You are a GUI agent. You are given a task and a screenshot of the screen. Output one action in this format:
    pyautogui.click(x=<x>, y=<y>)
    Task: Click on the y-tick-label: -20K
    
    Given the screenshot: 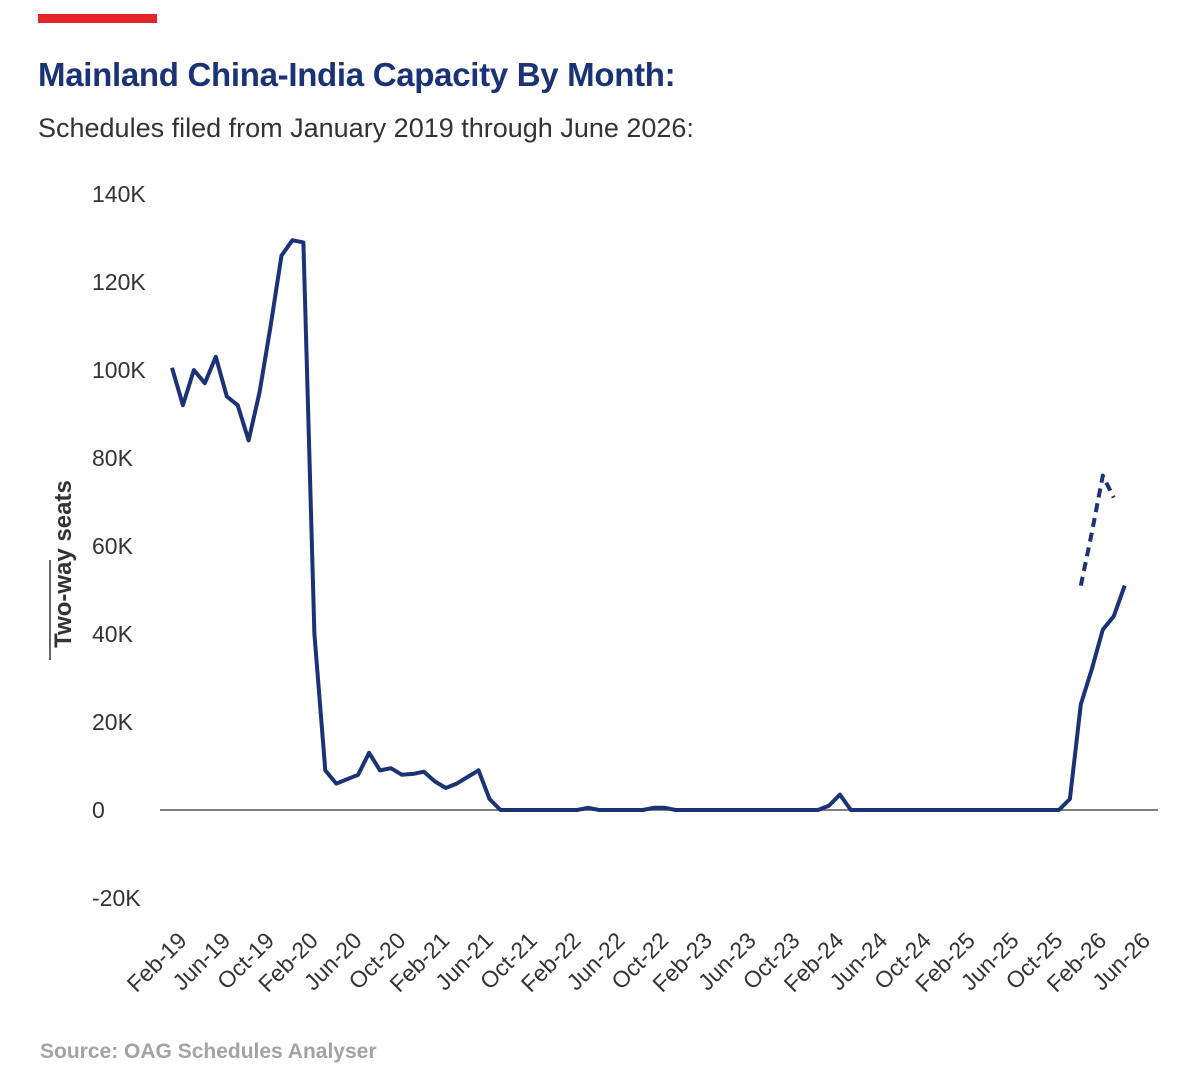 What is the action you would take?
    pyautogui.click(x=116, y=898)
    